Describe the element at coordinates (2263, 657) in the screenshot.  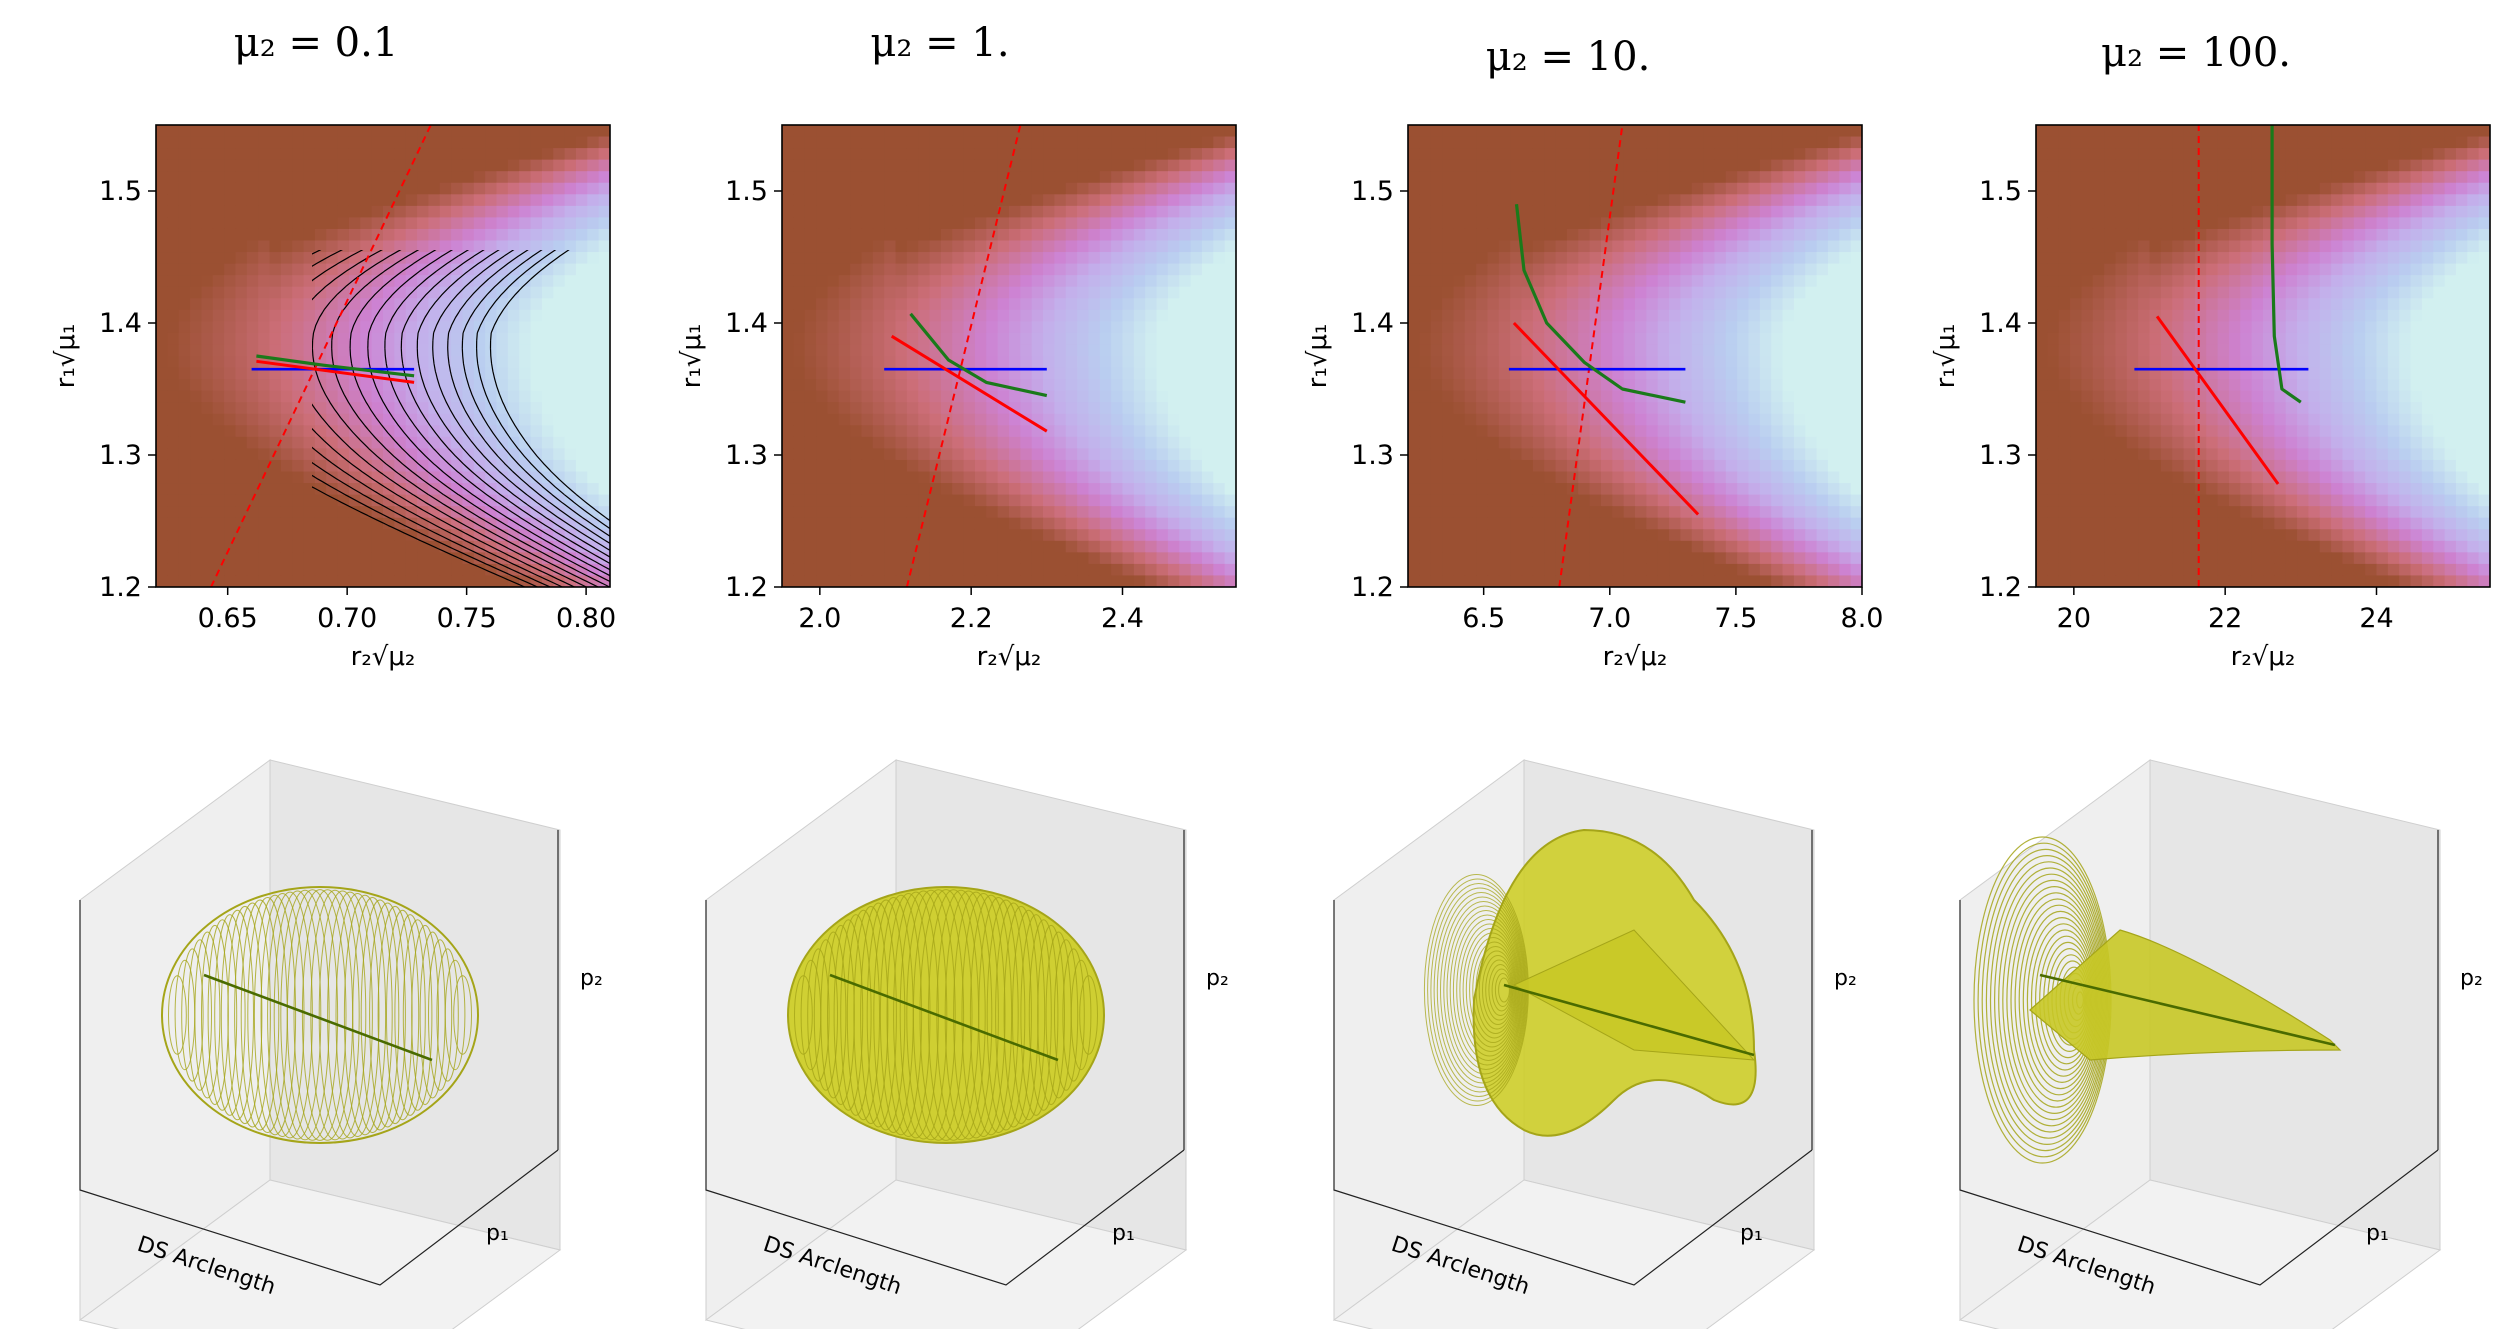
I see `x-axis-label: r₂√μ₂` at that location.